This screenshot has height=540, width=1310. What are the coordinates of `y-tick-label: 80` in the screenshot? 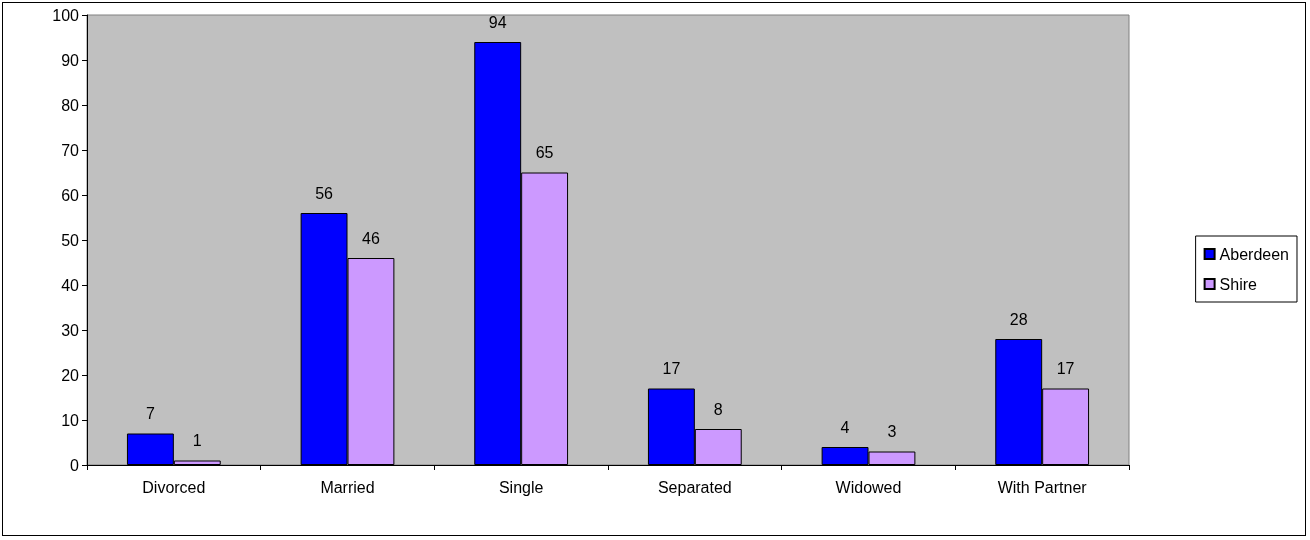 It's located at (70, 105).